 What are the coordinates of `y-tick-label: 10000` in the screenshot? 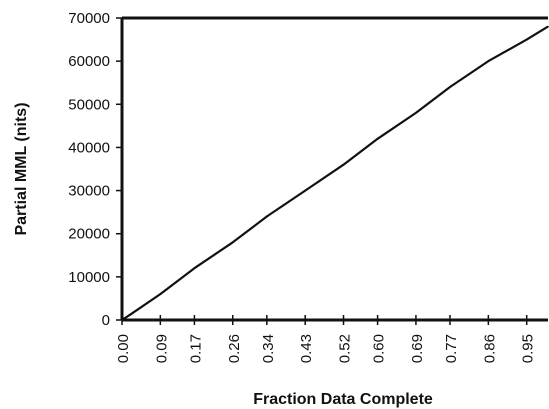 It's located at (89, 277).